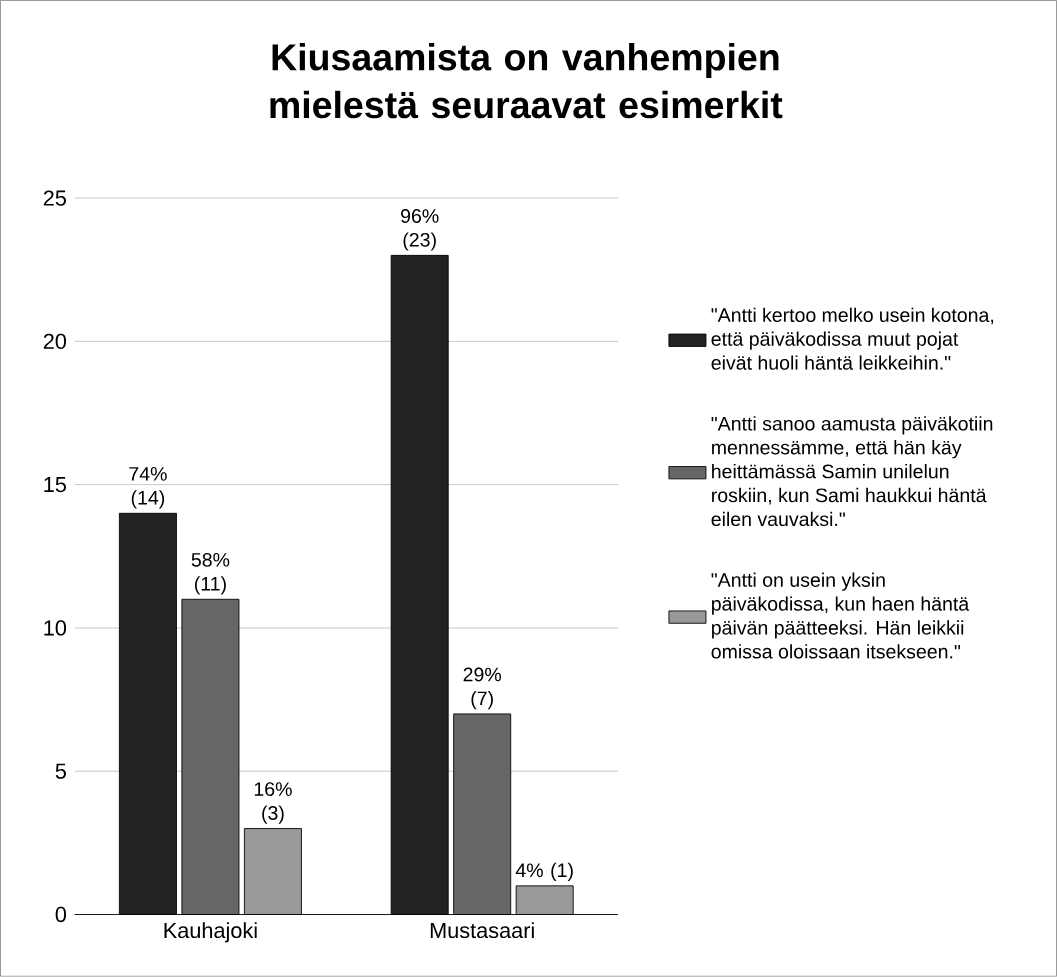 This screenshot has height=977, width=1057. Describe the element at coordinates (54, 198) in the screenshot. I see `y-tick-label: 25` at that location.